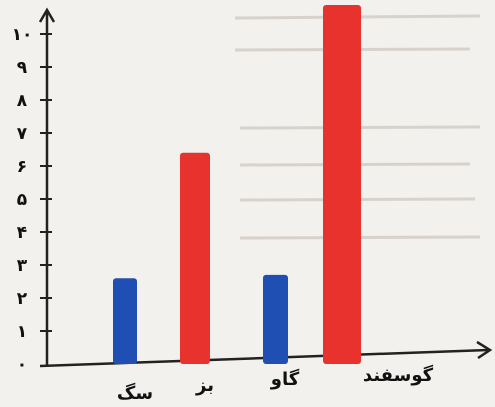 This screenshot has width=495, height=407. I want to click on y-tick-label: ۰, so click(22, 365).